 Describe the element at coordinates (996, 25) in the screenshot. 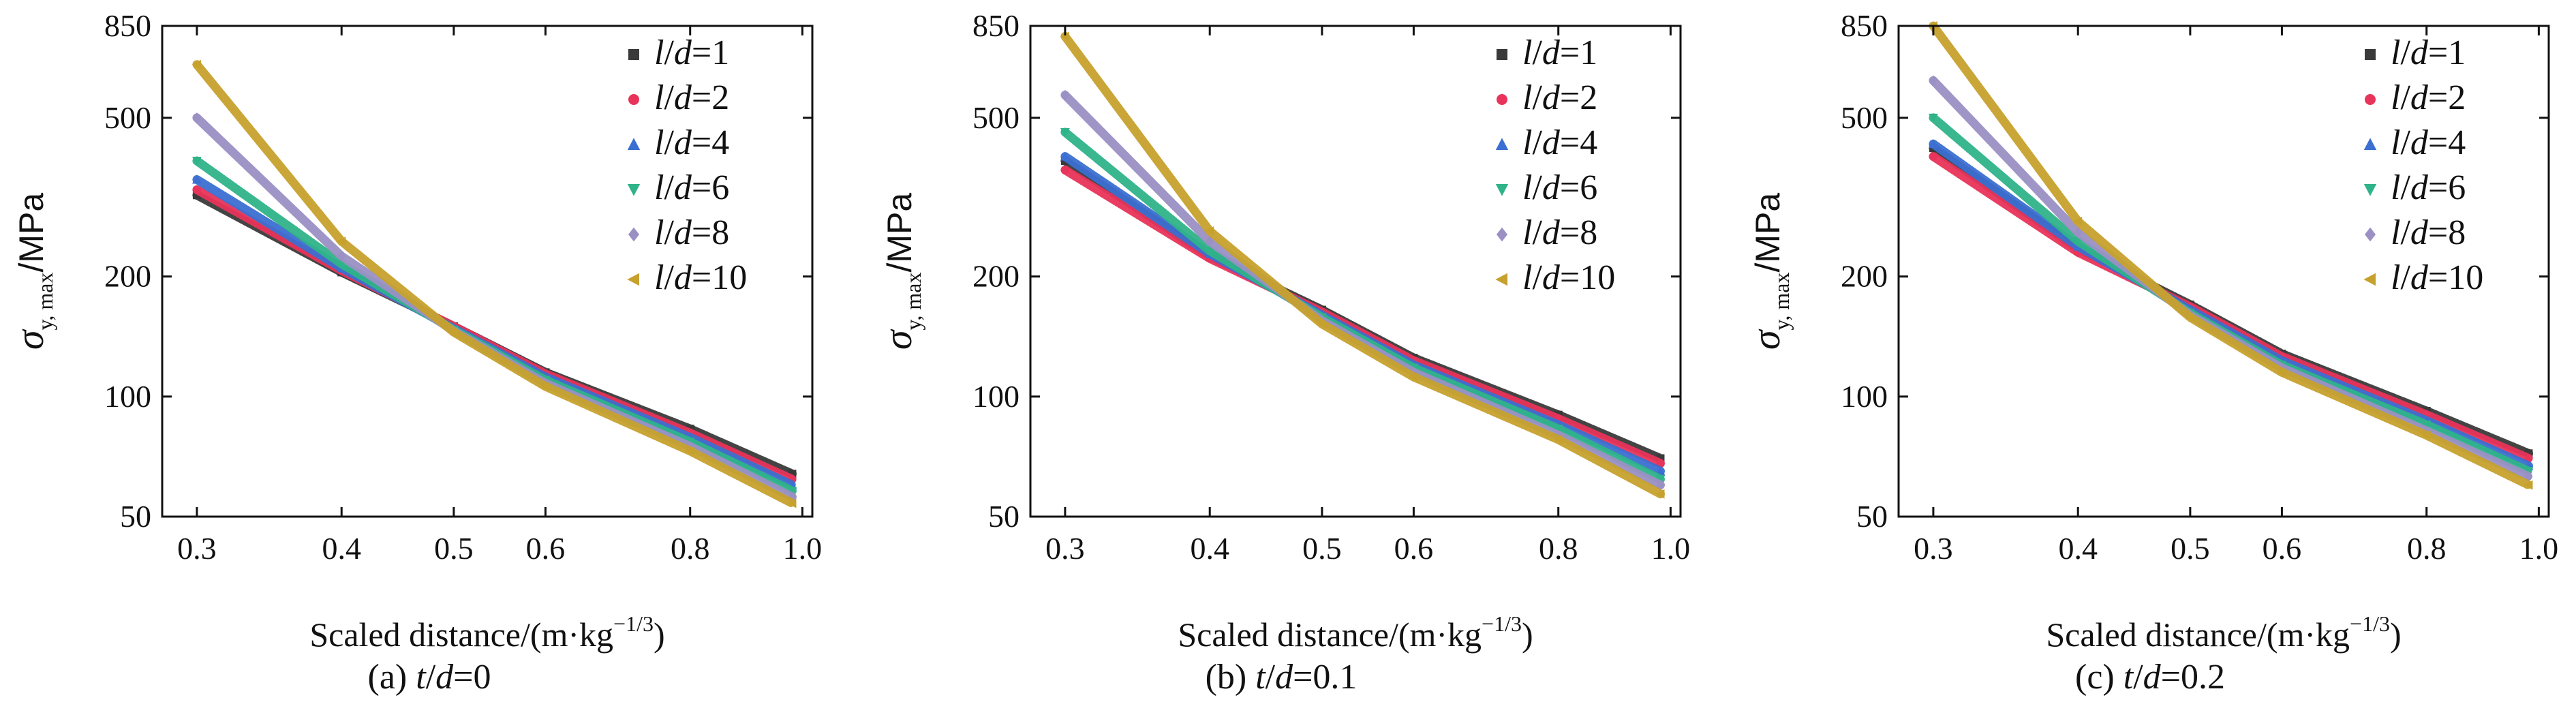

I see `y-tick-label: 850` at that location.